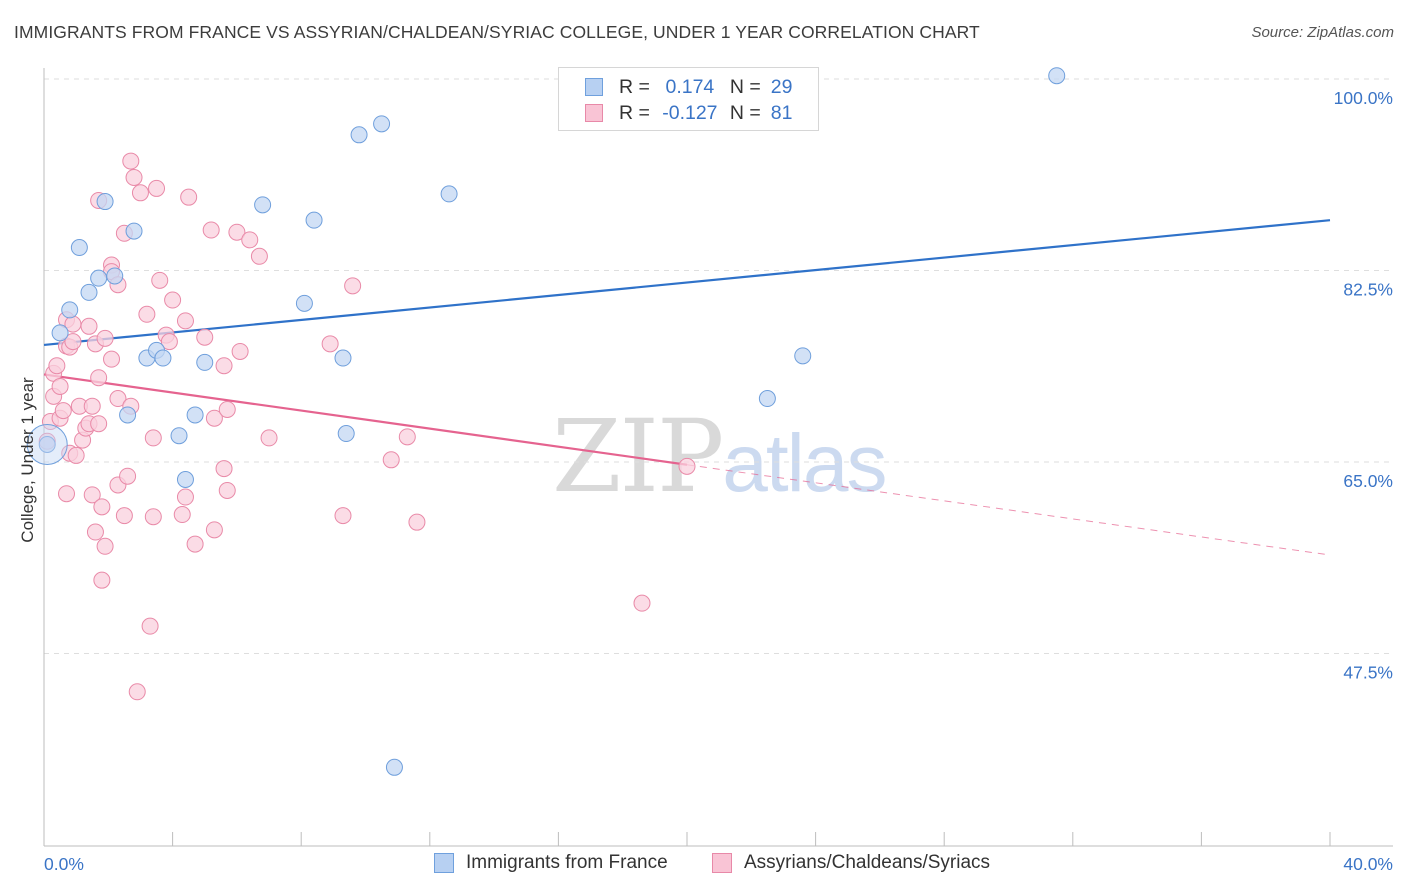 The image size is (1406, 892). I want to click on watermark-zip: ZIP, so click(638, 456).